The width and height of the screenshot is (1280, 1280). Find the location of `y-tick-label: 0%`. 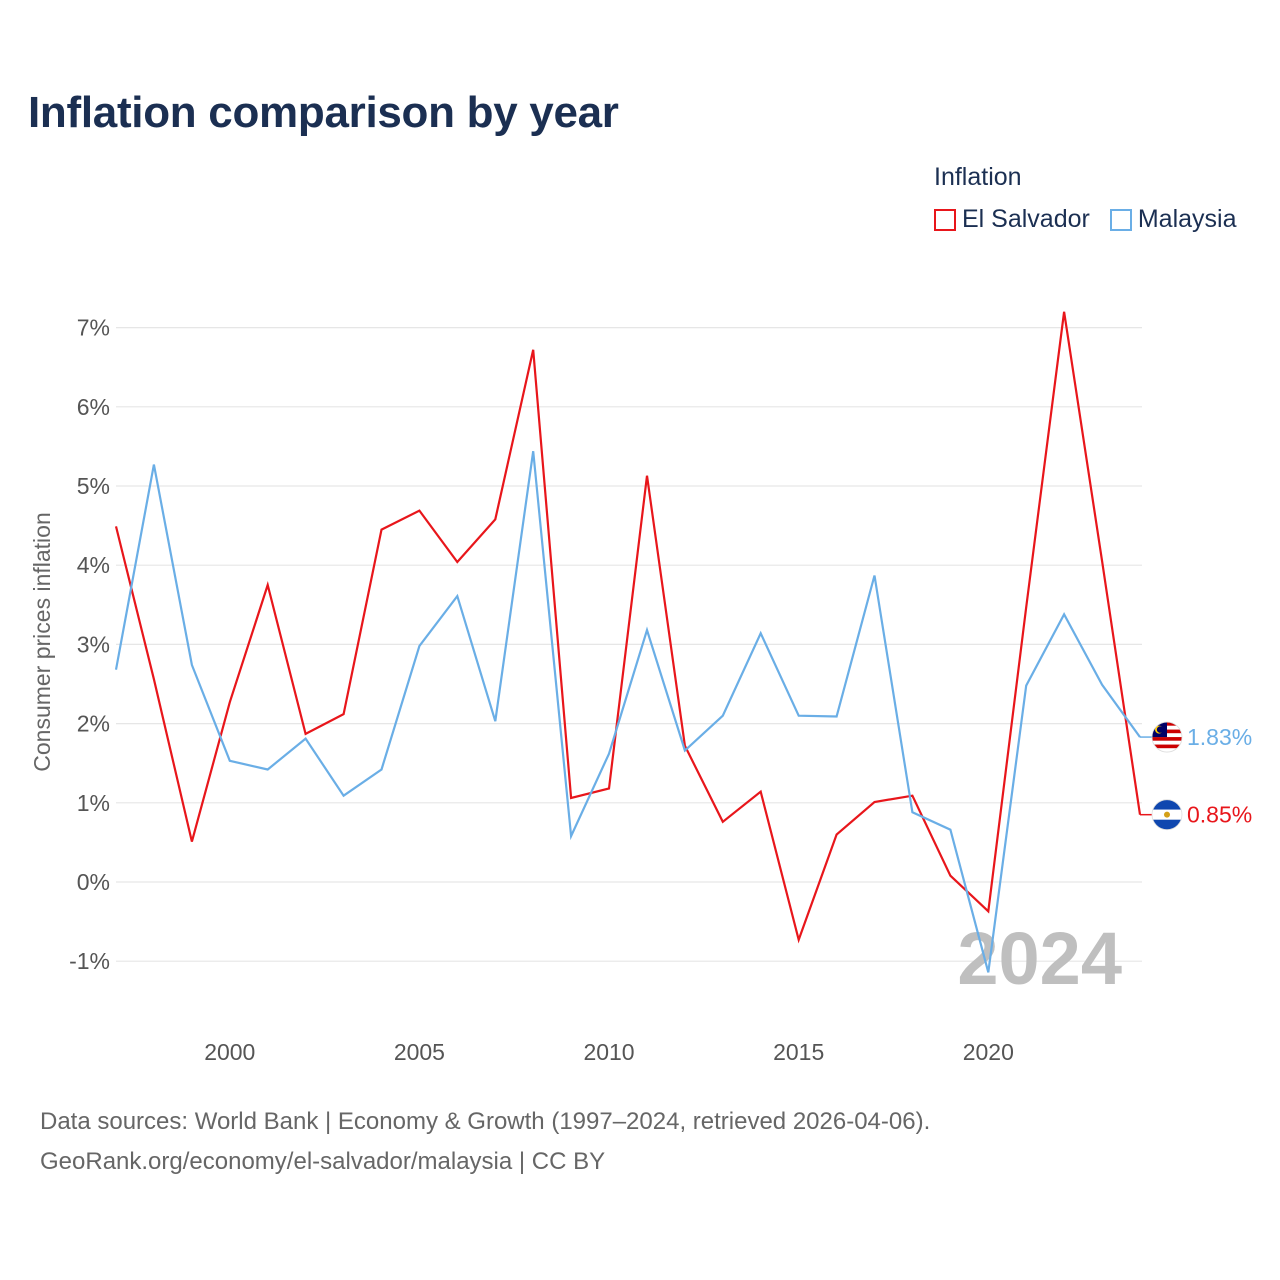

y-tick-label: 0% is located at coordinates (93, 882).